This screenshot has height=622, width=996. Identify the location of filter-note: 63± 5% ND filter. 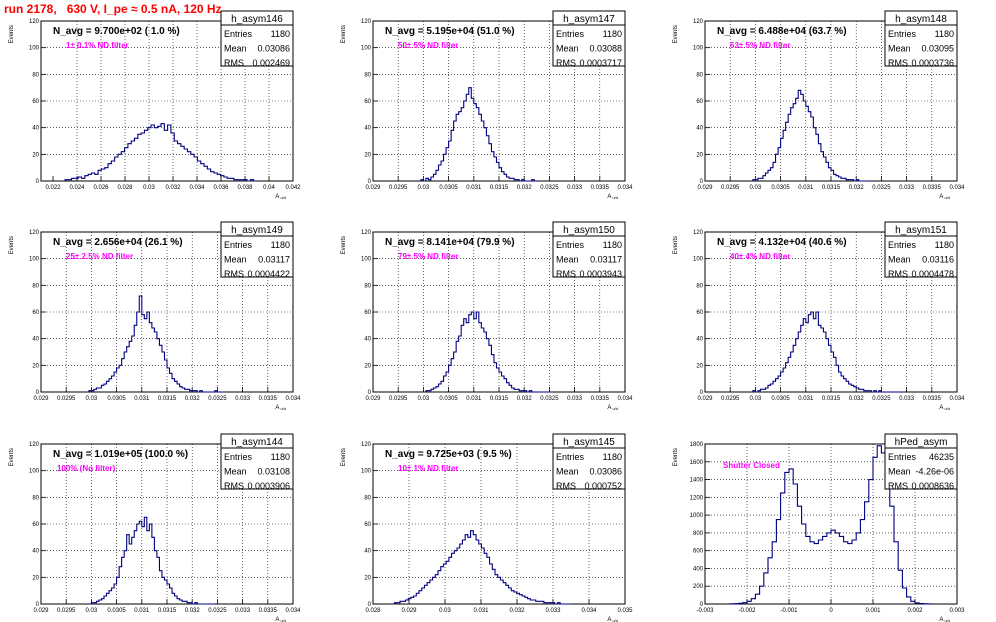
(760, 45).